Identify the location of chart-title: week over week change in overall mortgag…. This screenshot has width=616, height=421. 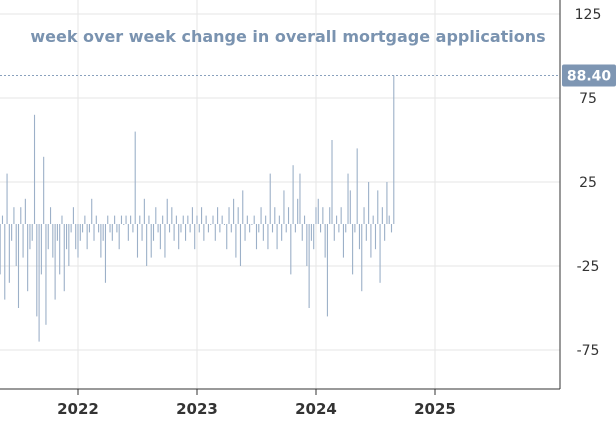
(287, 36).